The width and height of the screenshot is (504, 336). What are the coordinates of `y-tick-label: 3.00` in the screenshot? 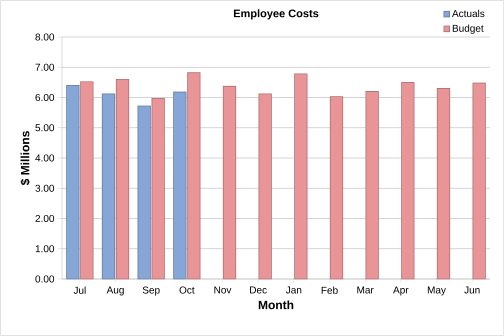 It's located at (44, 188).